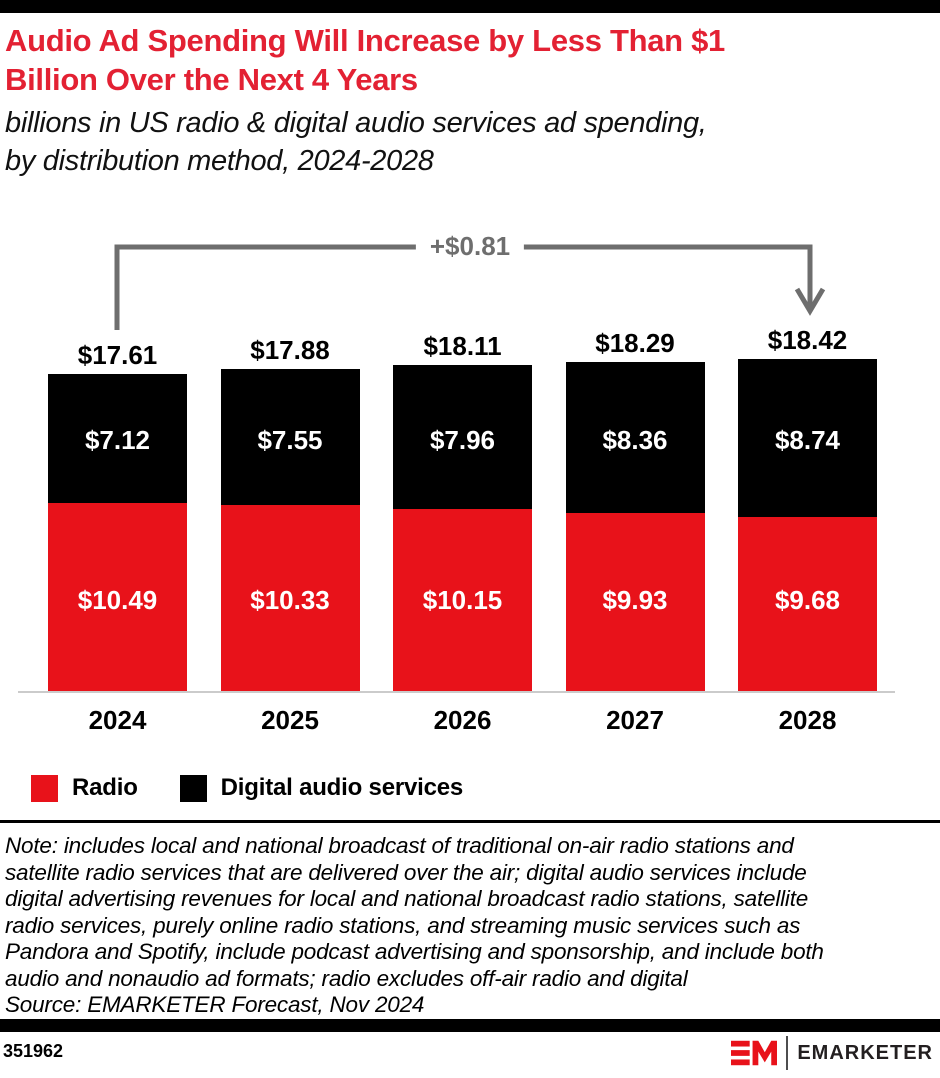 The height and width of the screenshot is (1078, 940). Describe the element at coordinates (290, 350) in the screenshot. I see `total-value-label-2025: $17.88` at that location.